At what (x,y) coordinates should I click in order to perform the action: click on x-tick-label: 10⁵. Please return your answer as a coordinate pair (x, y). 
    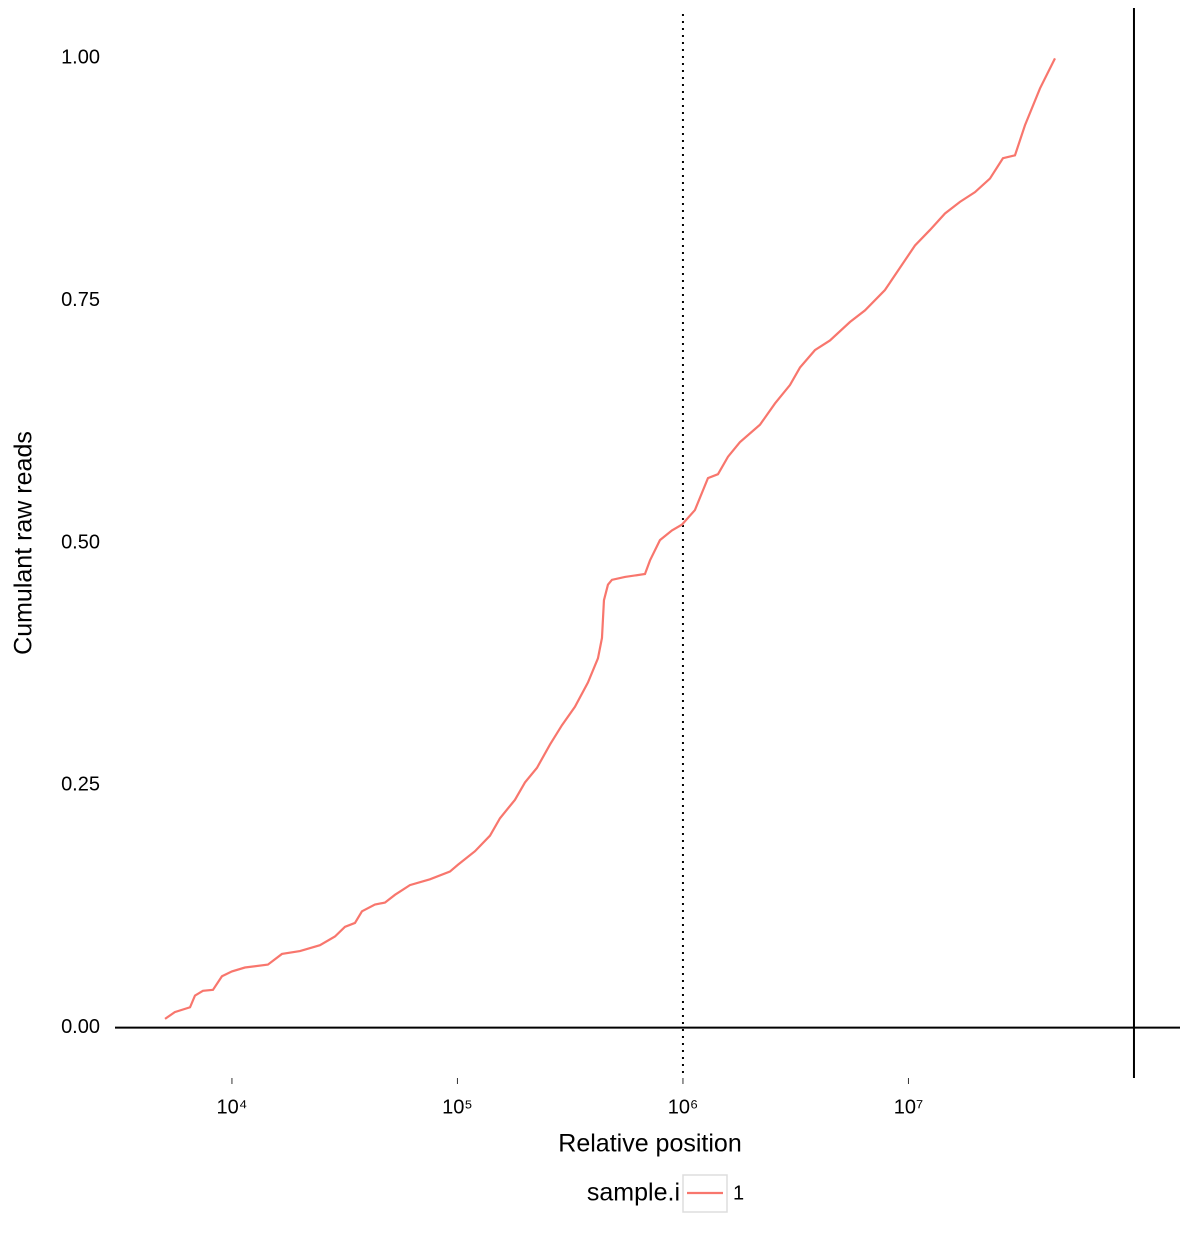
    Looking at the image, I should click on (457, 1107).